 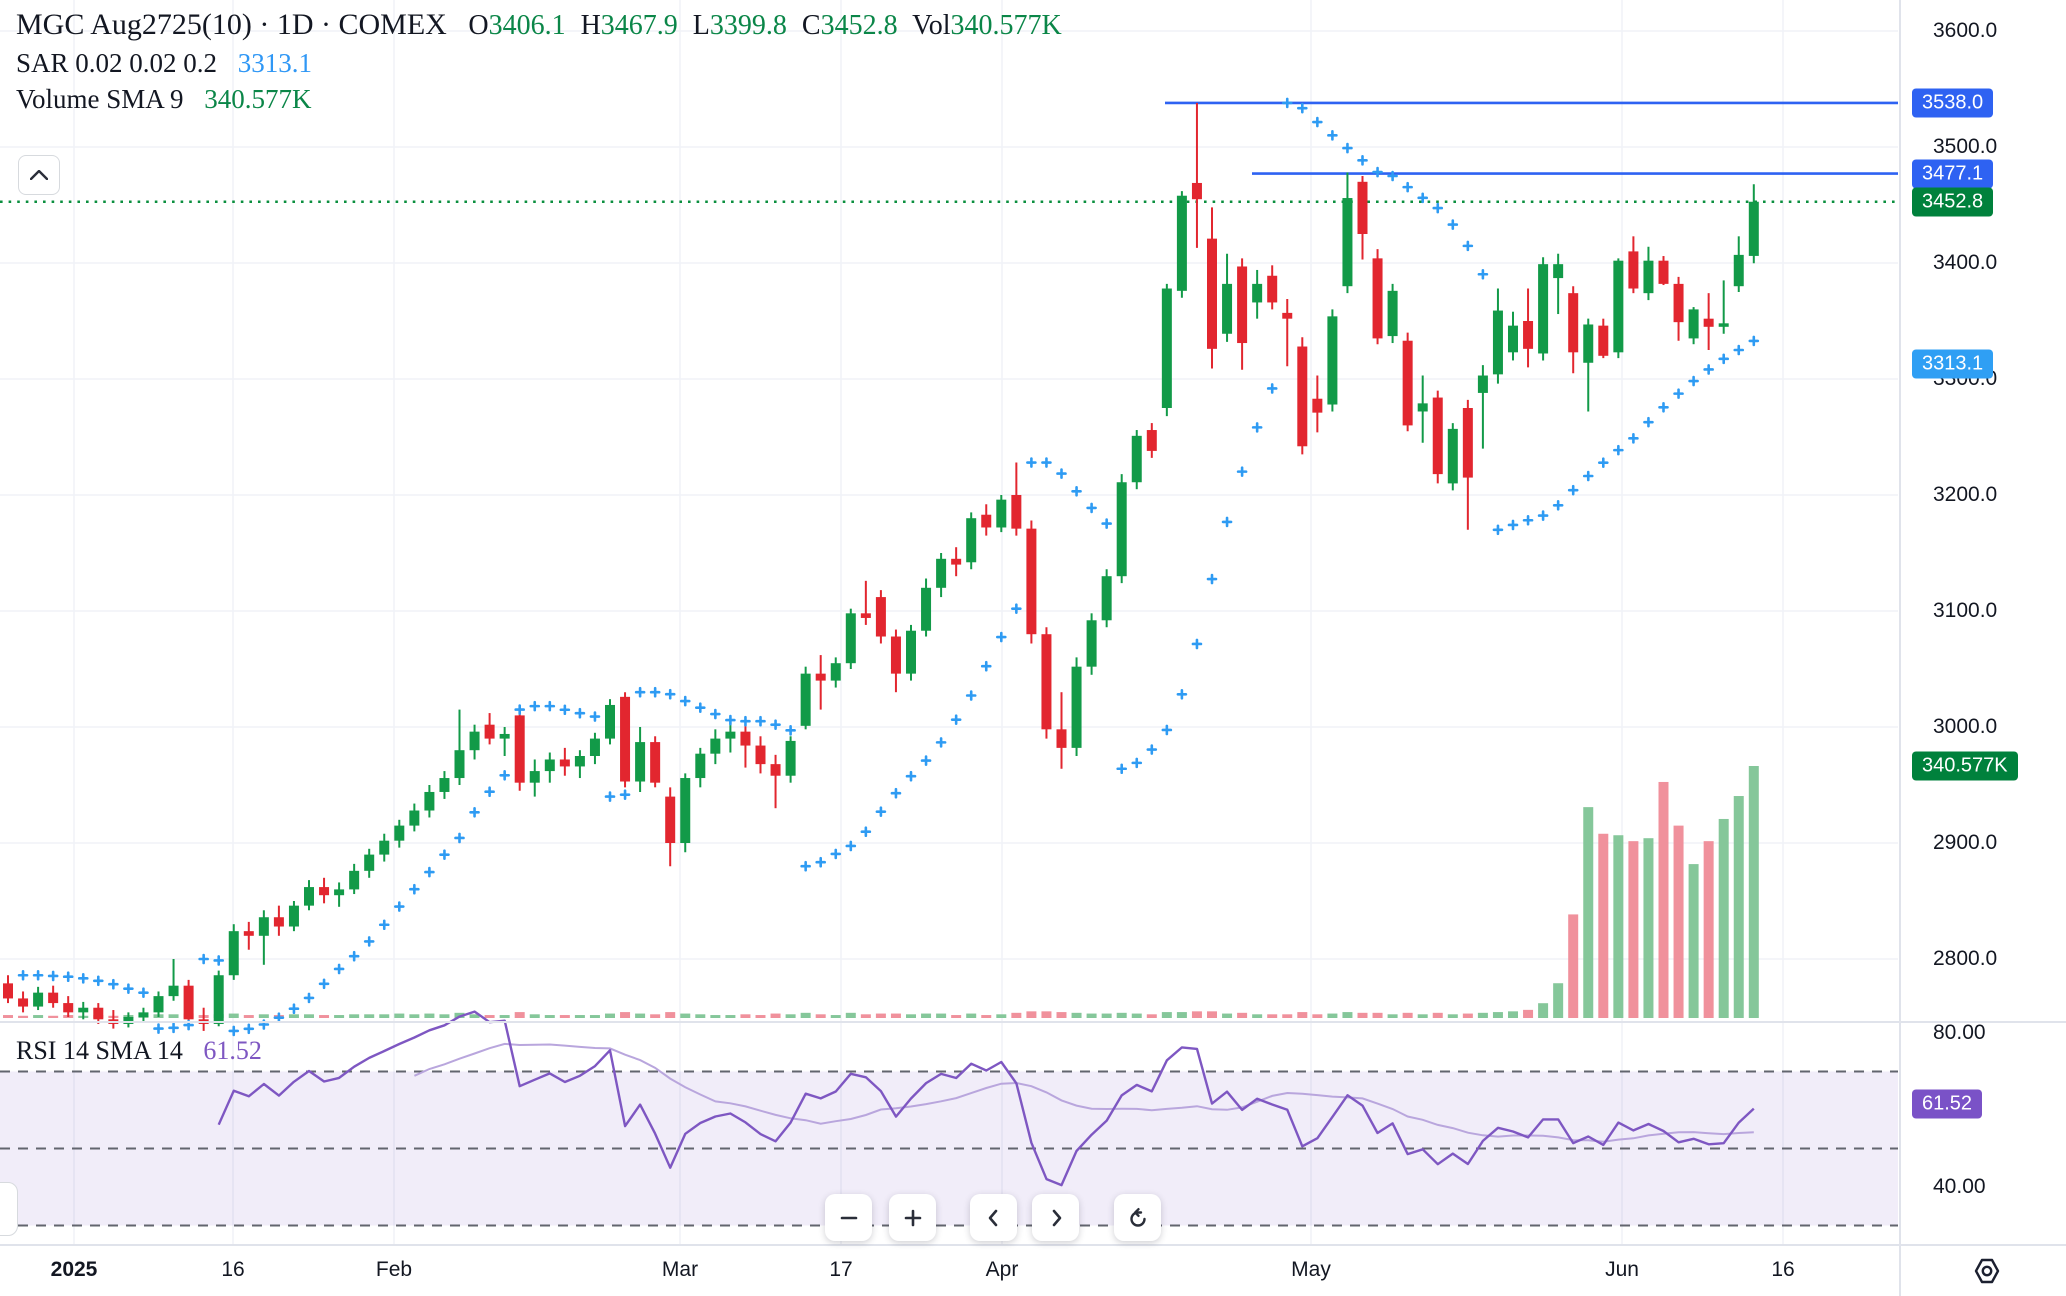 I want to click on price-tick-label: 2900.0, so click(x=1965, y=842).